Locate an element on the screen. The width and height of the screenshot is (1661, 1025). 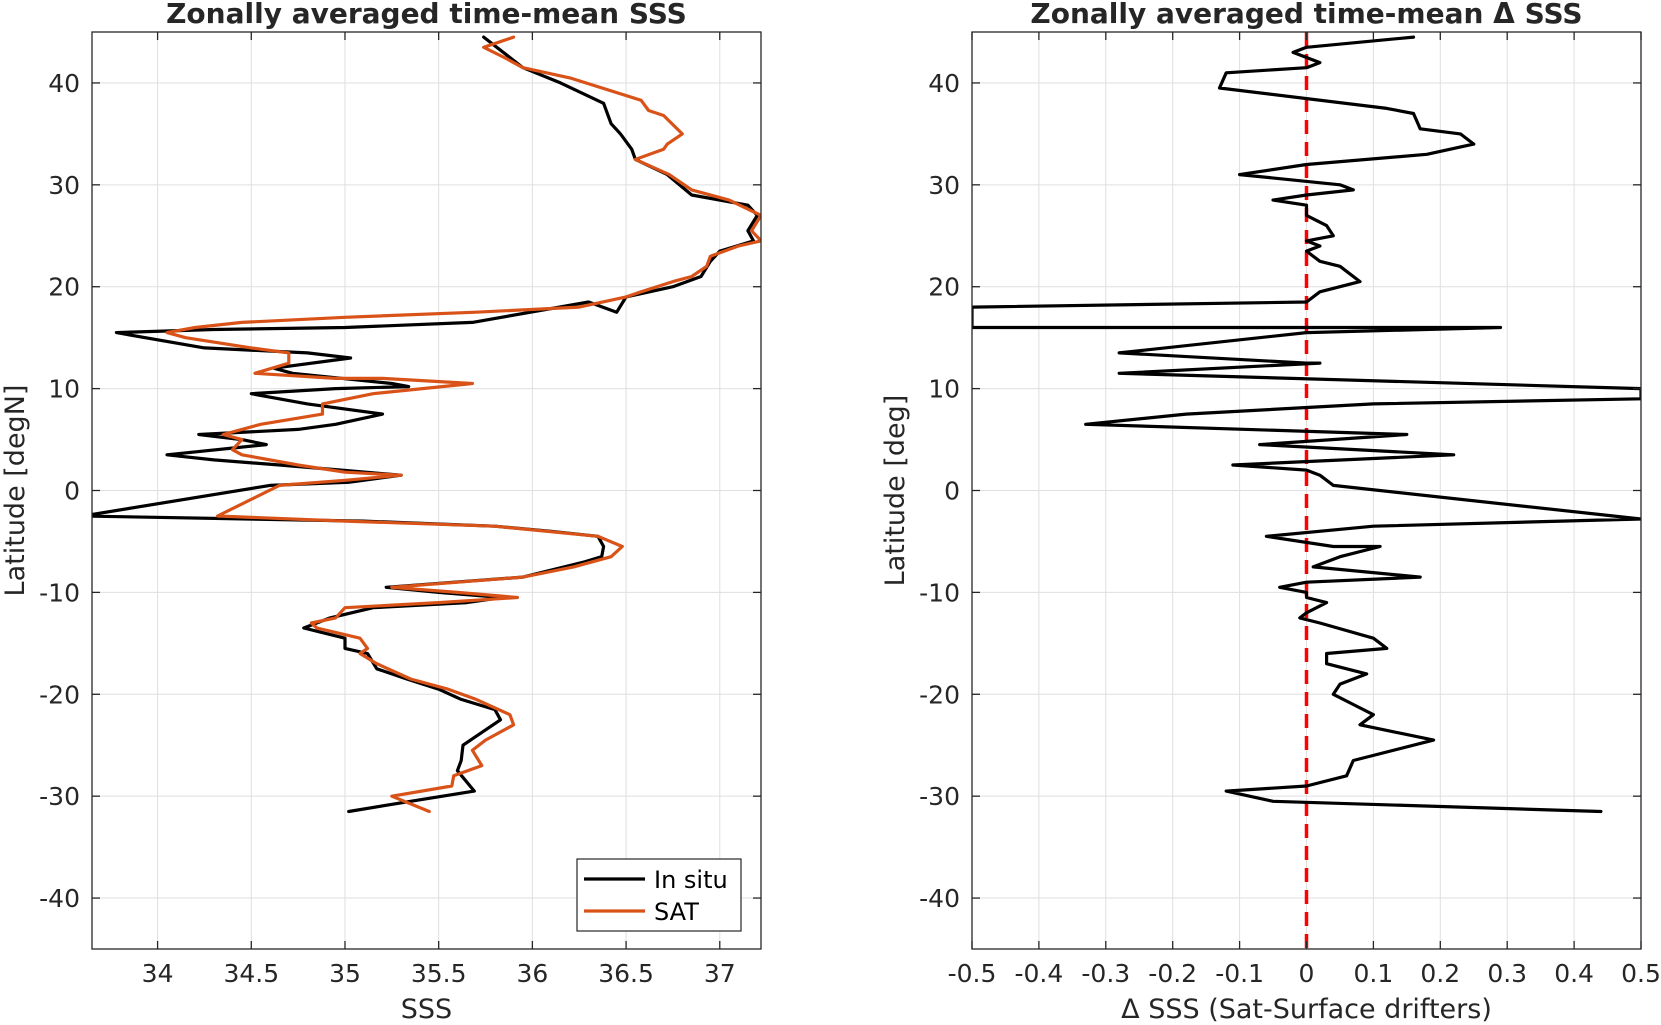
x-tick-label: 35.5 is located at coordinates (439, 973).